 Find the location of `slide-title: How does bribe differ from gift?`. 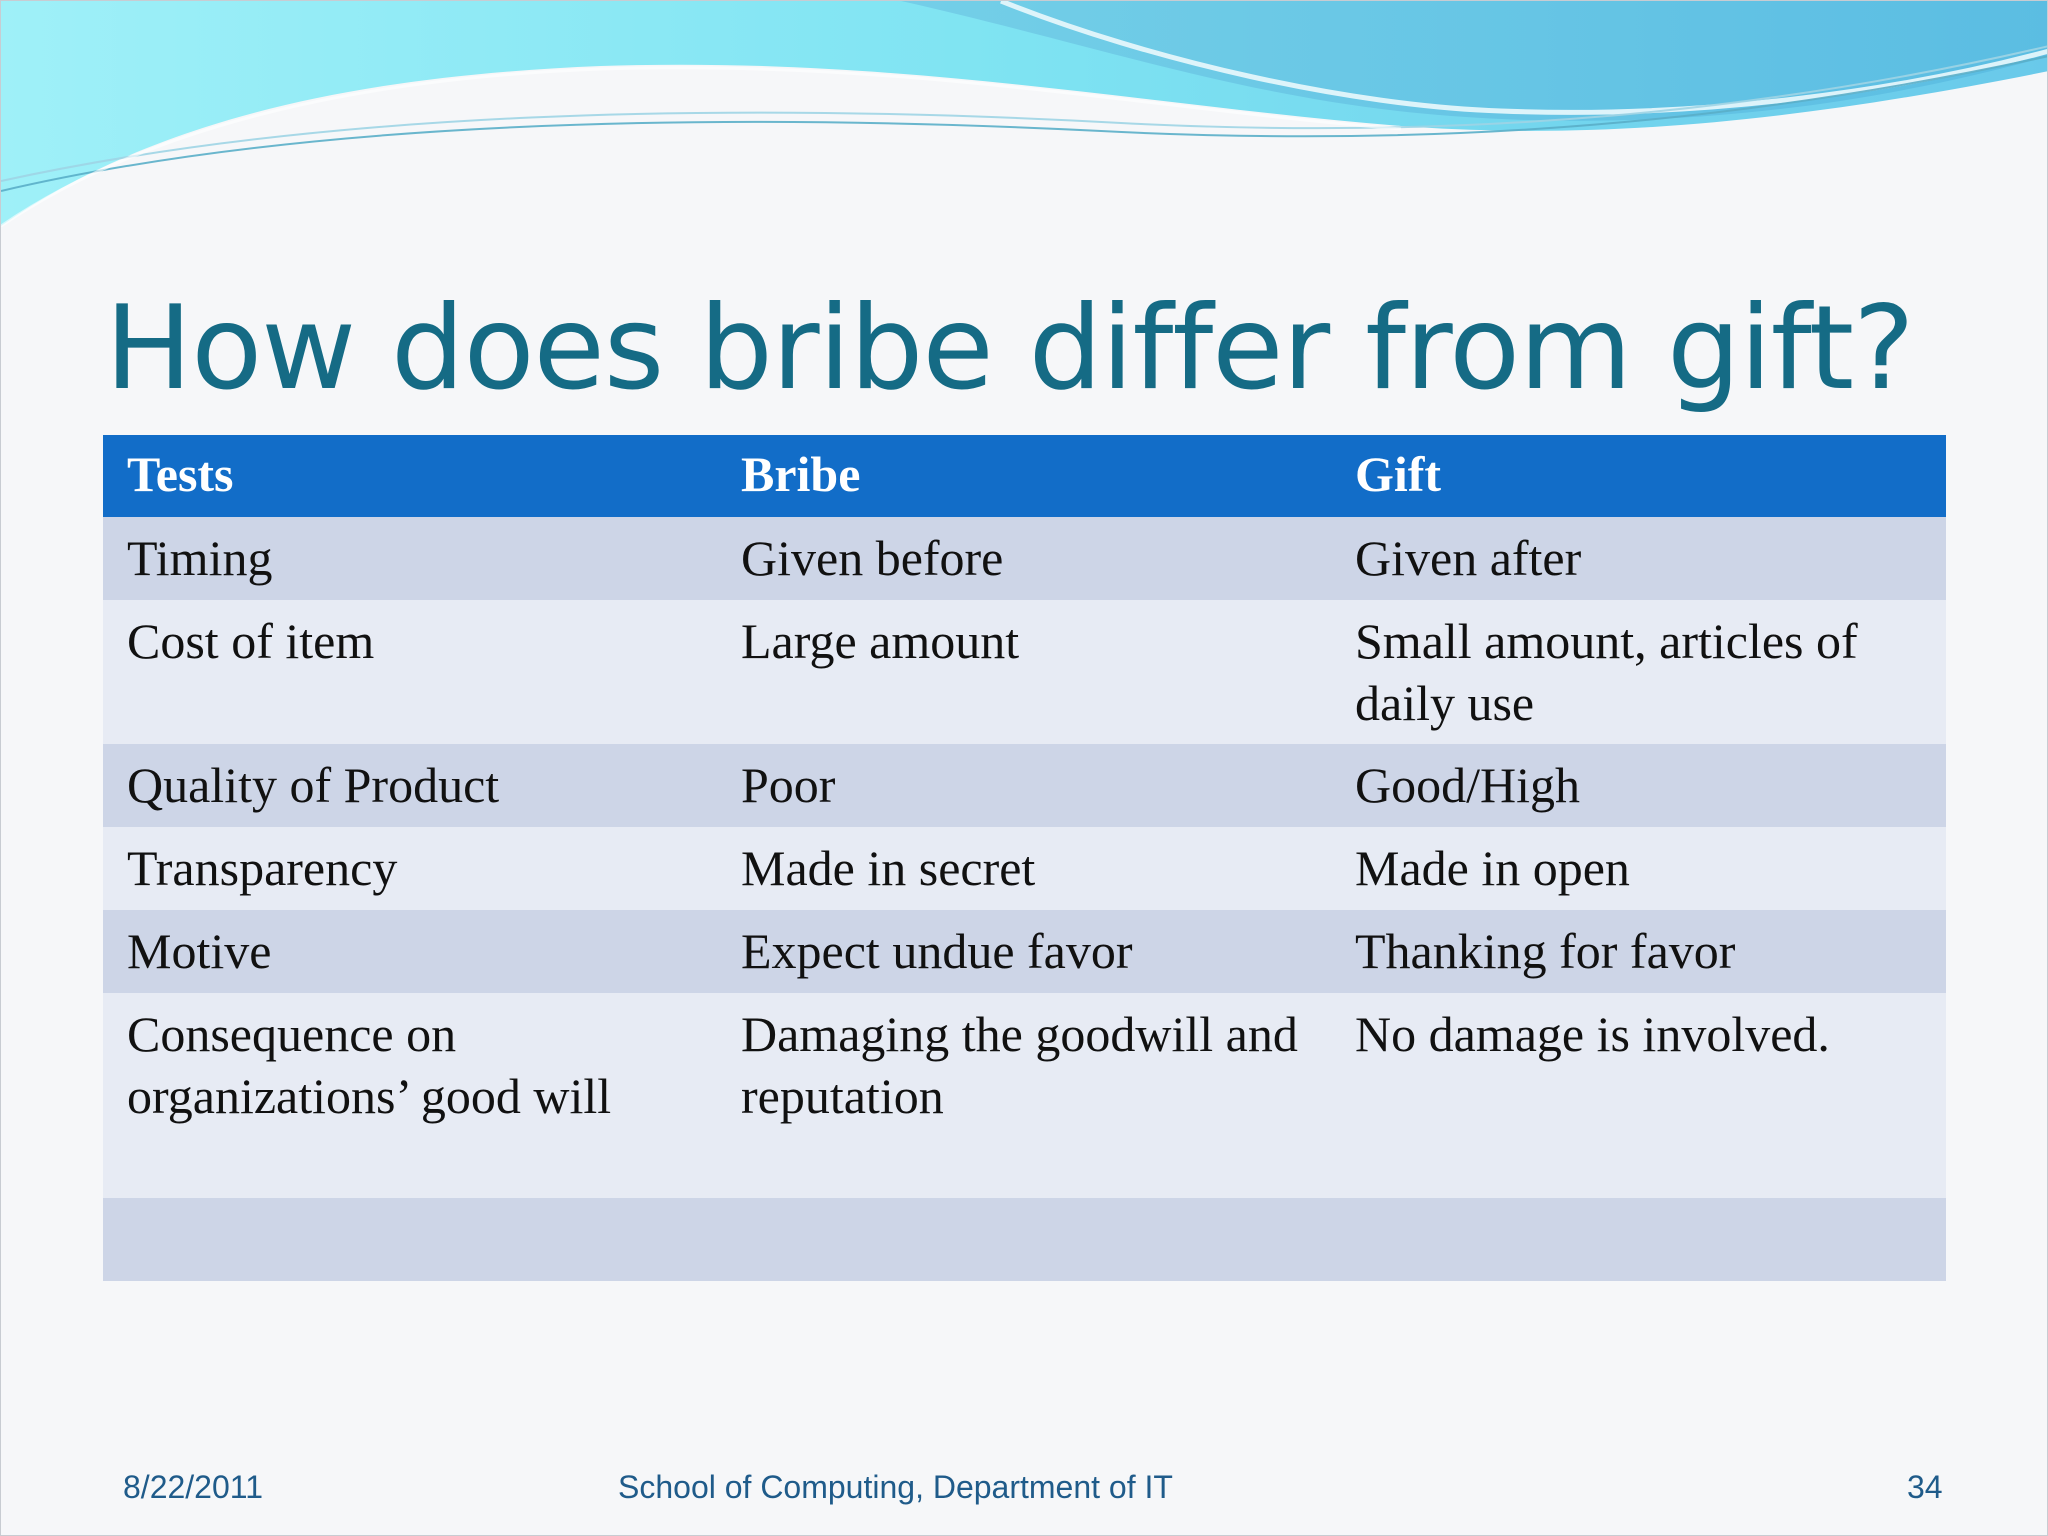

slide-title: How does bribe differ from gift? is located at coordinates (1010, 348).